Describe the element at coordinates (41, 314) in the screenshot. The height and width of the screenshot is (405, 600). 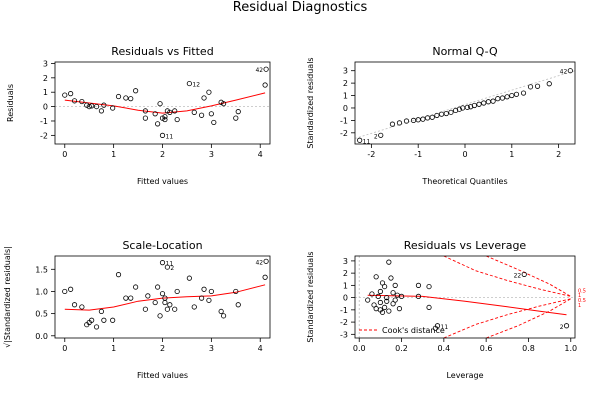
I see `y-tick-label: 0.5` at that location.